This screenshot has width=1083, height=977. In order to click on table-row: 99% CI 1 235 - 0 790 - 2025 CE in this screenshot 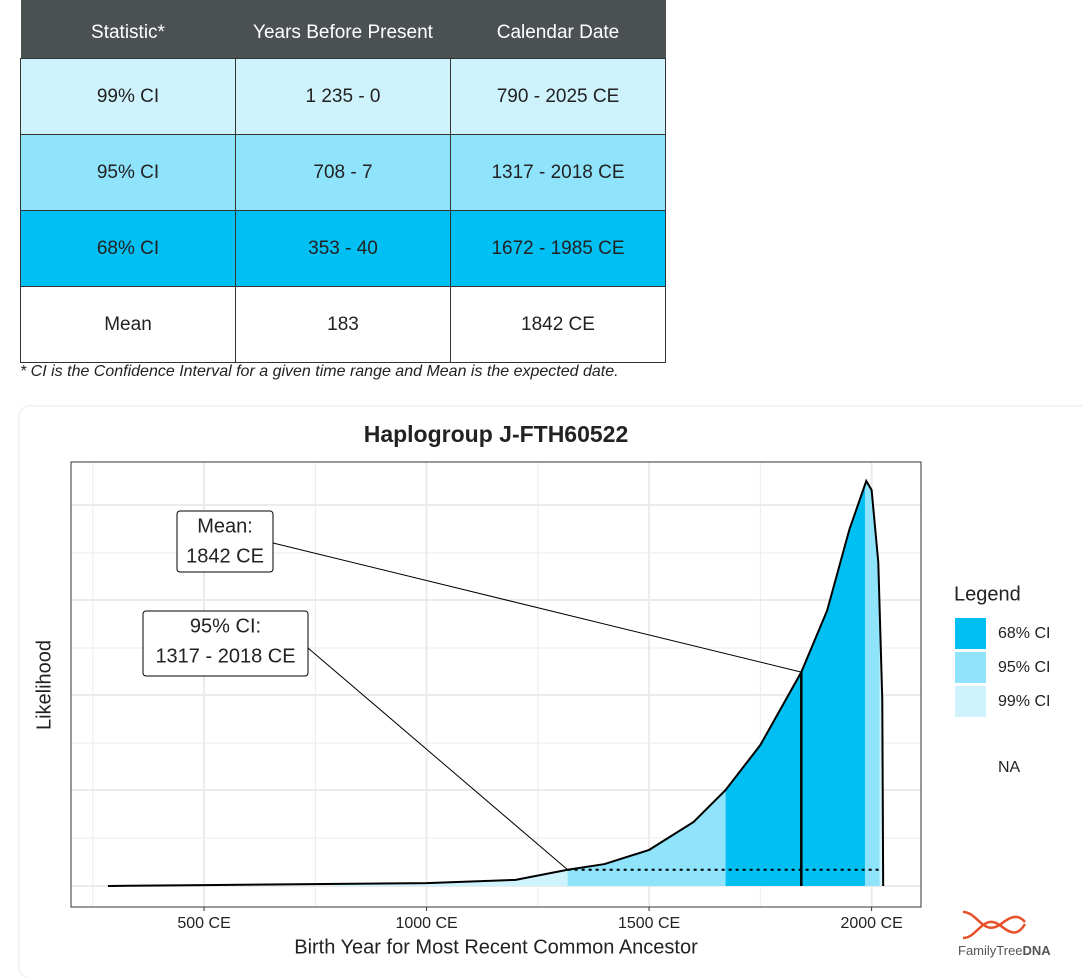, I will do `click(343, 96)`.